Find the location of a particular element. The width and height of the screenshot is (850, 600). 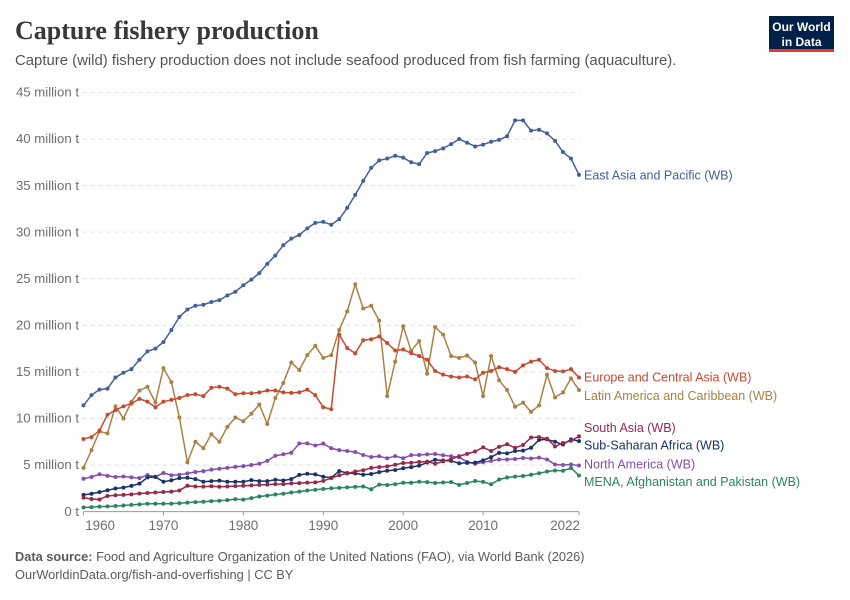

svg-text: South Asia (WB) is located at coordinates (630, 428).